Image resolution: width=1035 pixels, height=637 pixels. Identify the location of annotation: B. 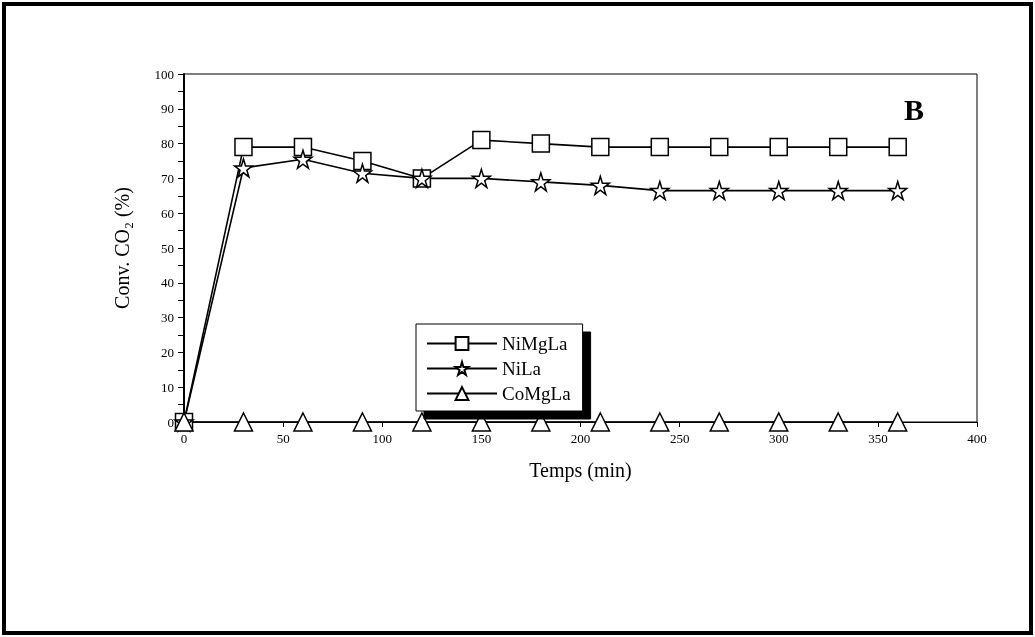
(914, 109).